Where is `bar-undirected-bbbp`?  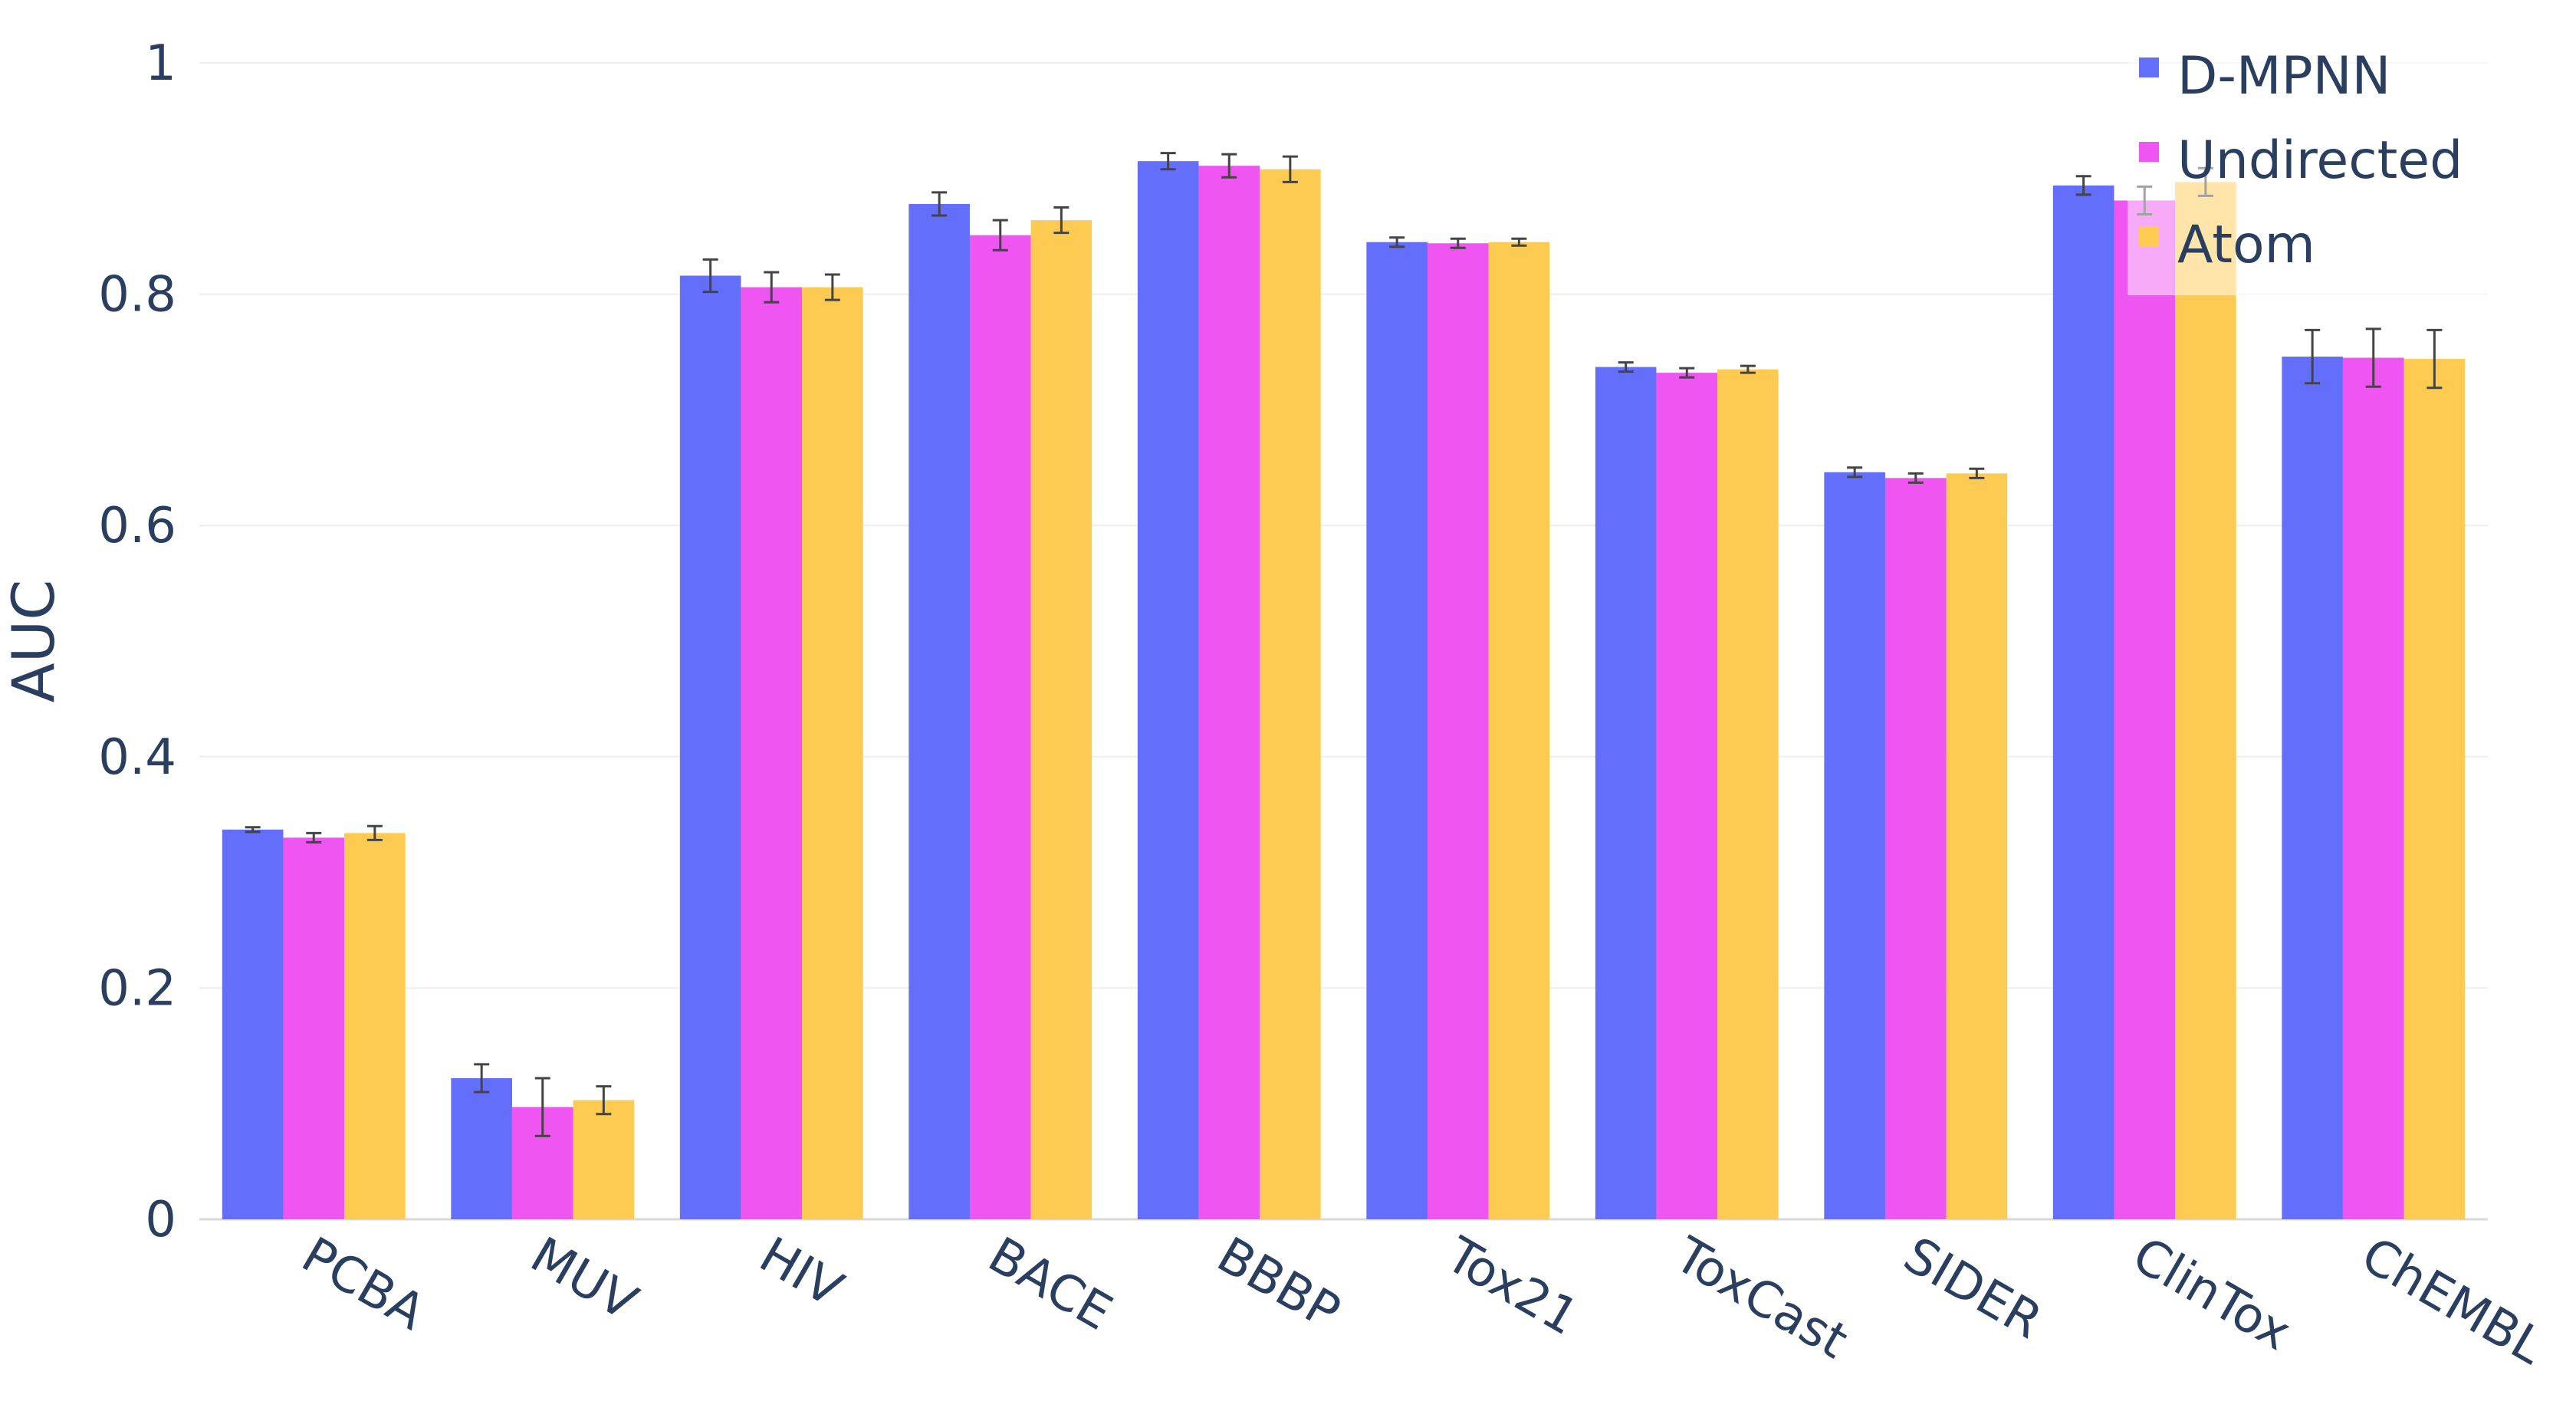 bar-undirected-bbbp is located at coordinates (1229, 693).